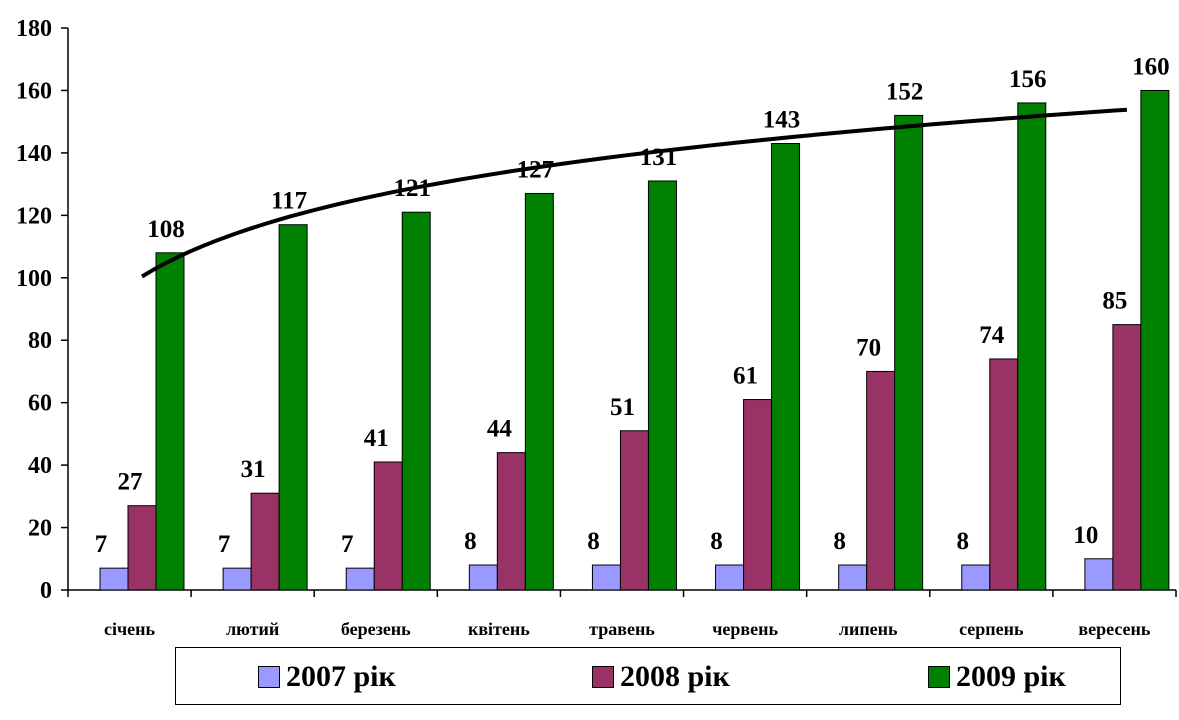 The width and height of the screenshot is (1179, 720). What do you see at coordinates (412, 188) in the screenshot?
I see `data-label: 121` at bounding box center [412, 188].